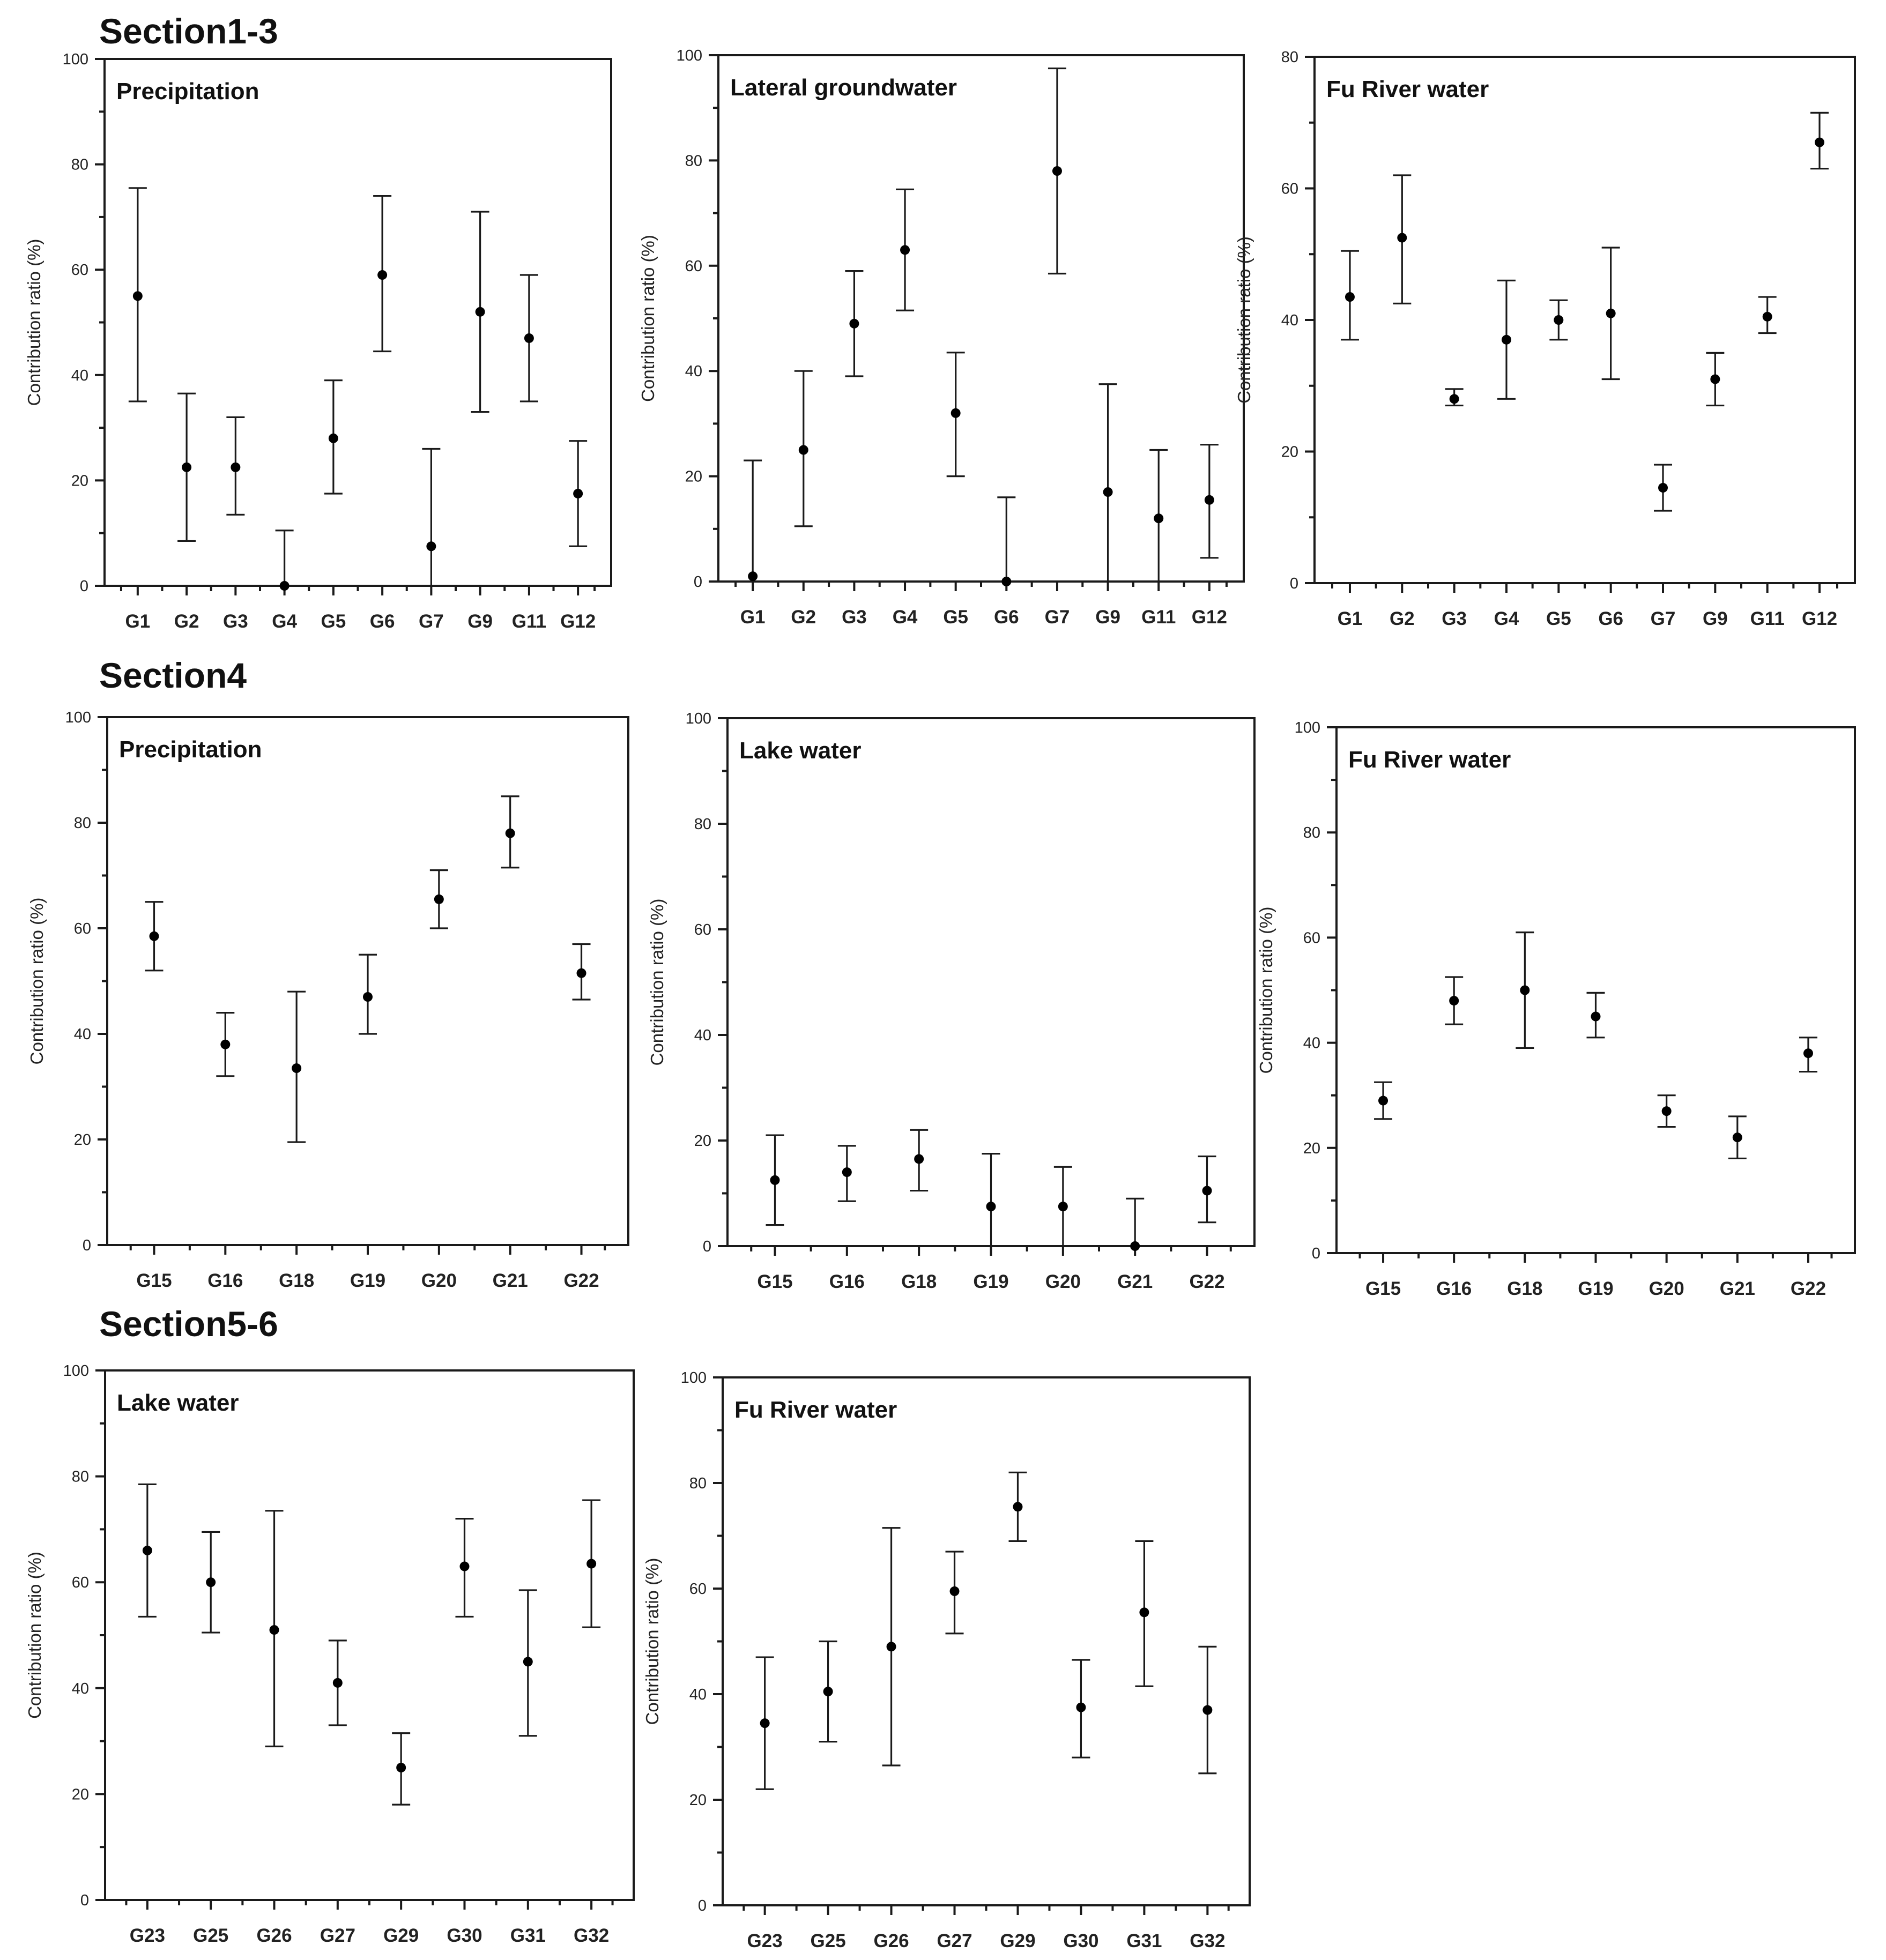  What do you see at coordinates (1007, 617) in the screenshot?
I see `x-tick-label-g6: G6` at bounding box center [1007, 617].